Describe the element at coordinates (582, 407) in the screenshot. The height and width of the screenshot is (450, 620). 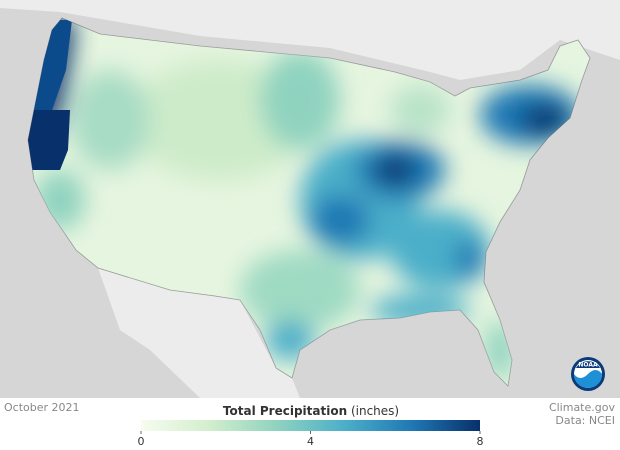
I see `credit: Climate.gov` at that location.